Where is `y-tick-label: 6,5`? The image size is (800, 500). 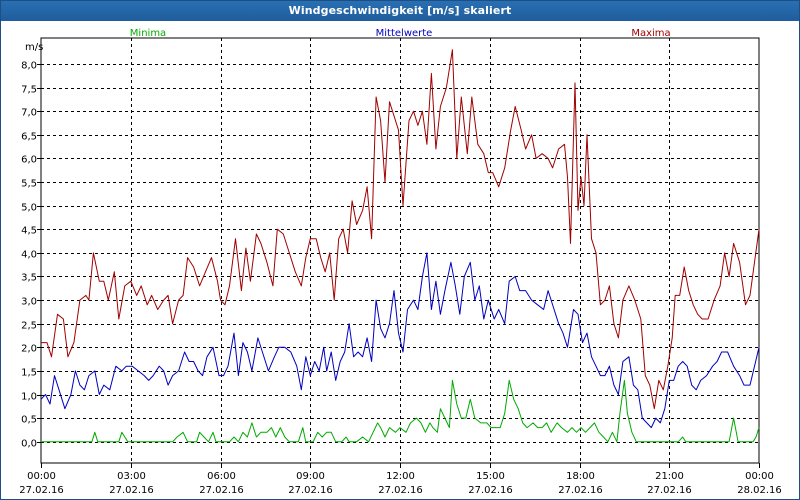
y-tick-label: 6,5 is located at coordinates (29, 137).